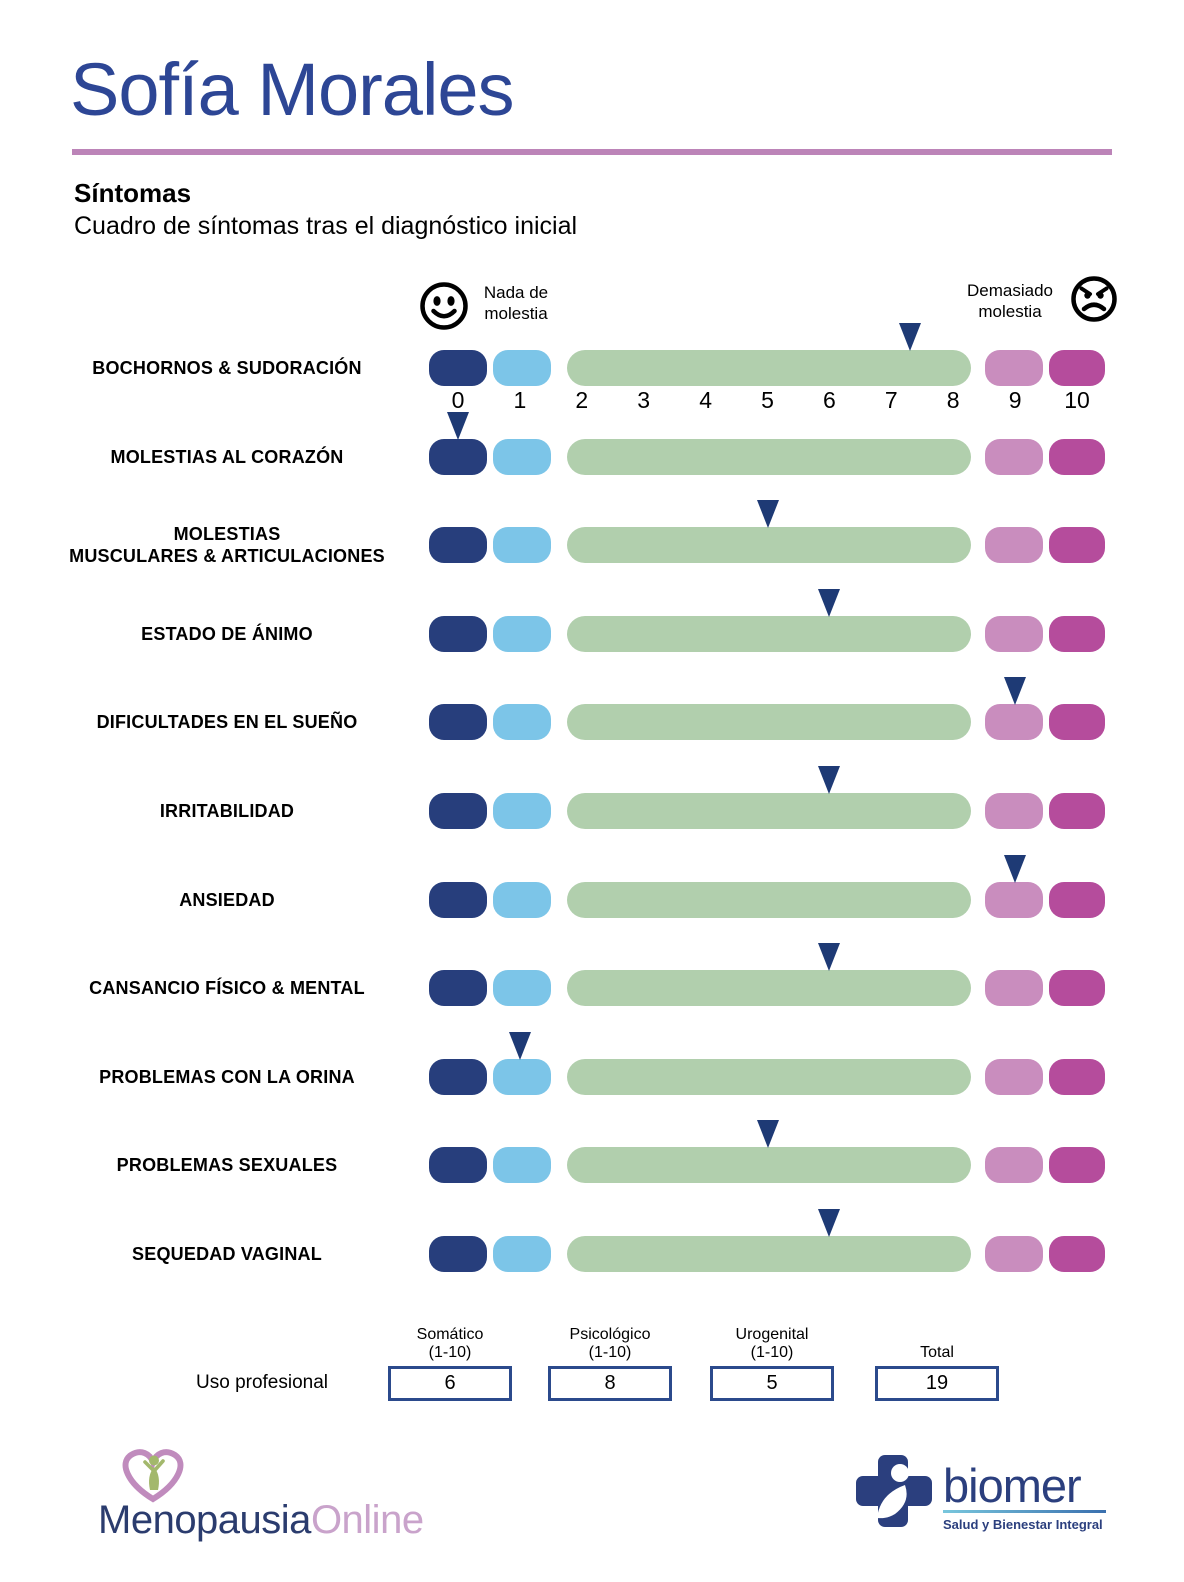  What do you see at coordinates (767, 368) in the screenshot?
I see `symptom-scale: 0 1 2 3 4 5 6 7 8 9 10` at bounding box center [767, 368].